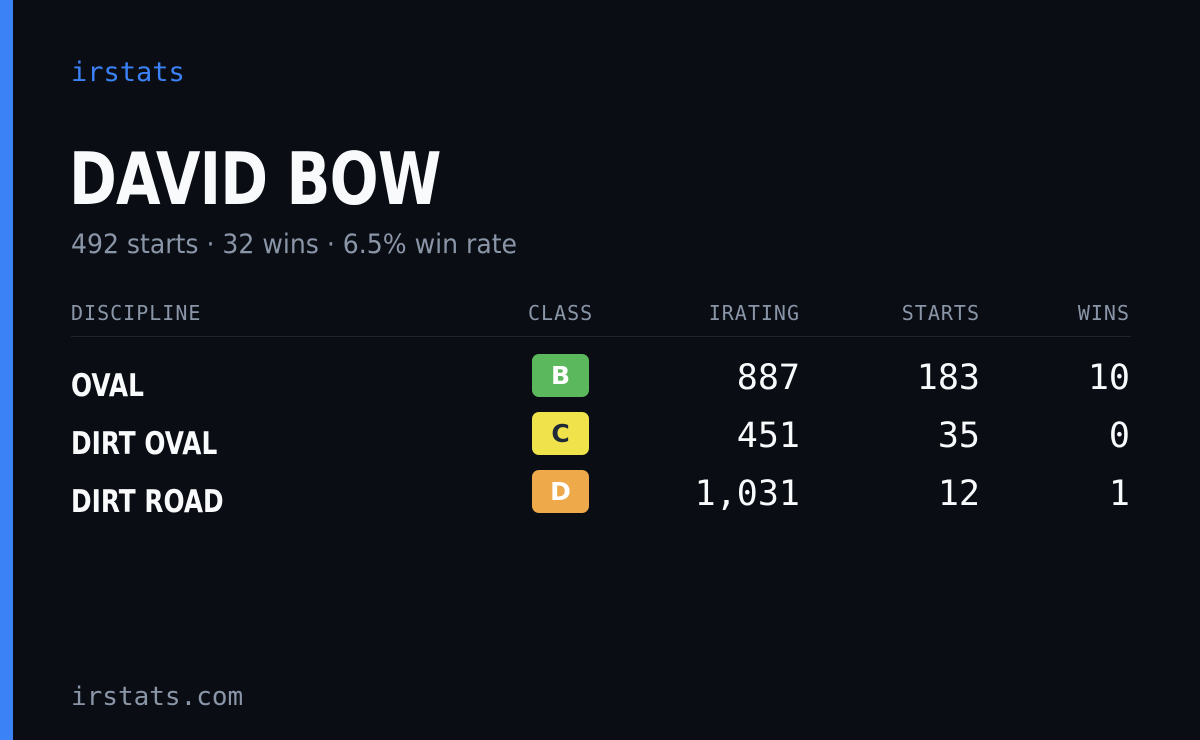 This screenshot has width=1200, height=740. I want to click on starts-cell: 12, so click(958, 494).